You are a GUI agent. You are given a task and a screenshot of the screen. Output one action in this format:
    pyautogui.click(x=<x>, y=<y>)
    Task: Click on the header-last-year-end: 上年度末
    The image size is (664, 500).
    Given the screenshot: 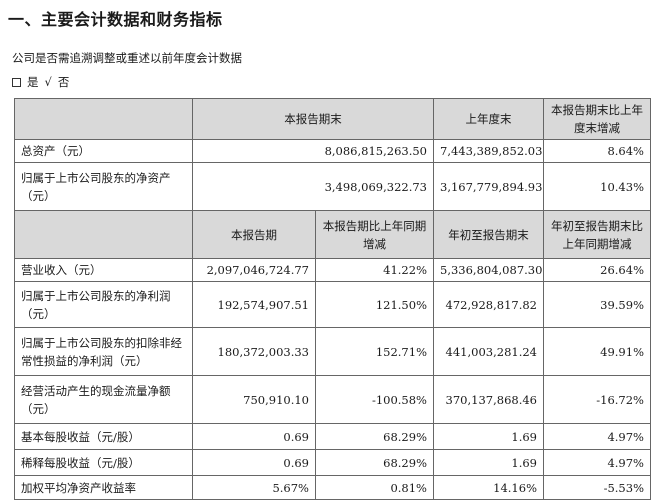 What is the action you would take?
    pyautogui.click(x=488, y=119)
    